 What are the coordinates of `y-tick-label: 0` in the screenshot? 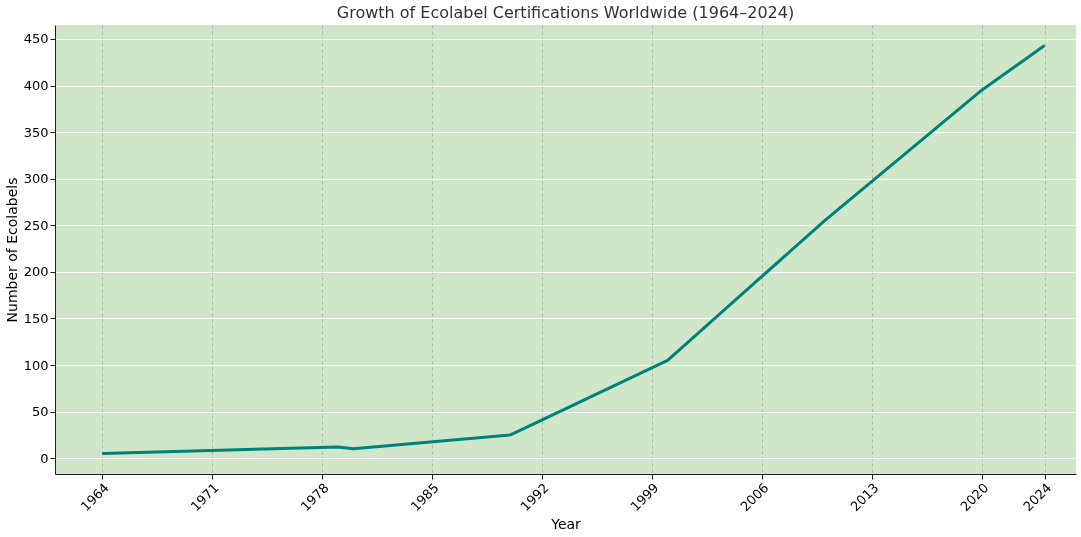 It's located at (44, 458).